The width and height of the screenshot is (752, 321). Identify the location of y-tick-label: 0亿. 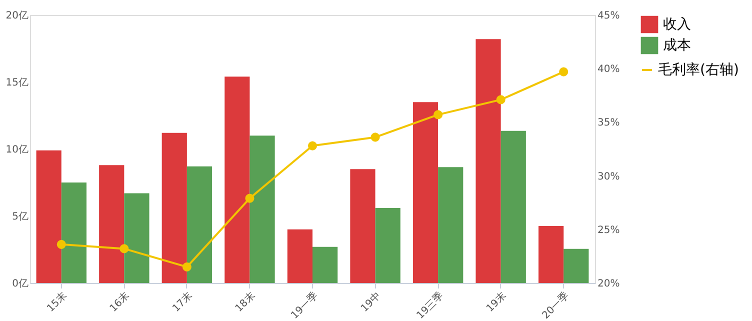
(20, 284).